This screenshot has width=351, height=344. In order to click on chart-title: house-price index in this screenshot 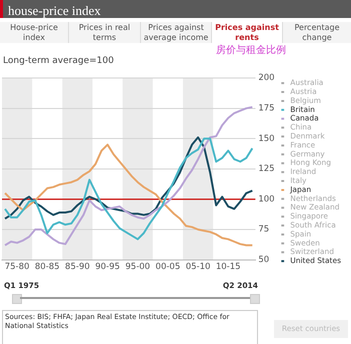, I will do `click(54, 10)`.